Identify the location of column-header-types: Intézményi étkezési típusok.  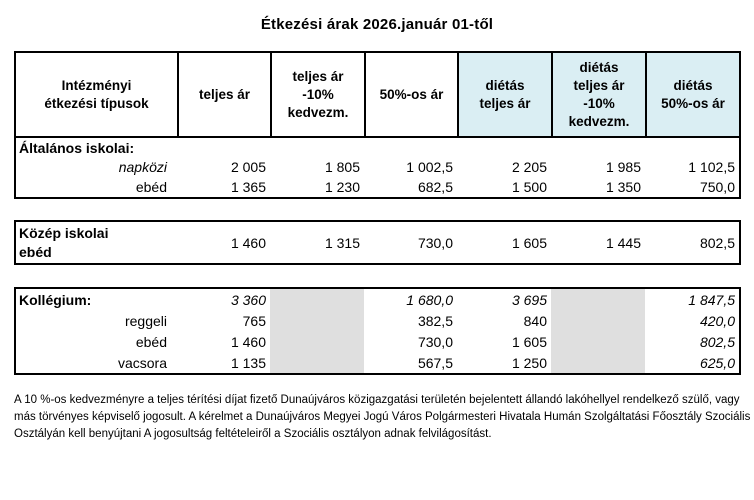
(96, 94).